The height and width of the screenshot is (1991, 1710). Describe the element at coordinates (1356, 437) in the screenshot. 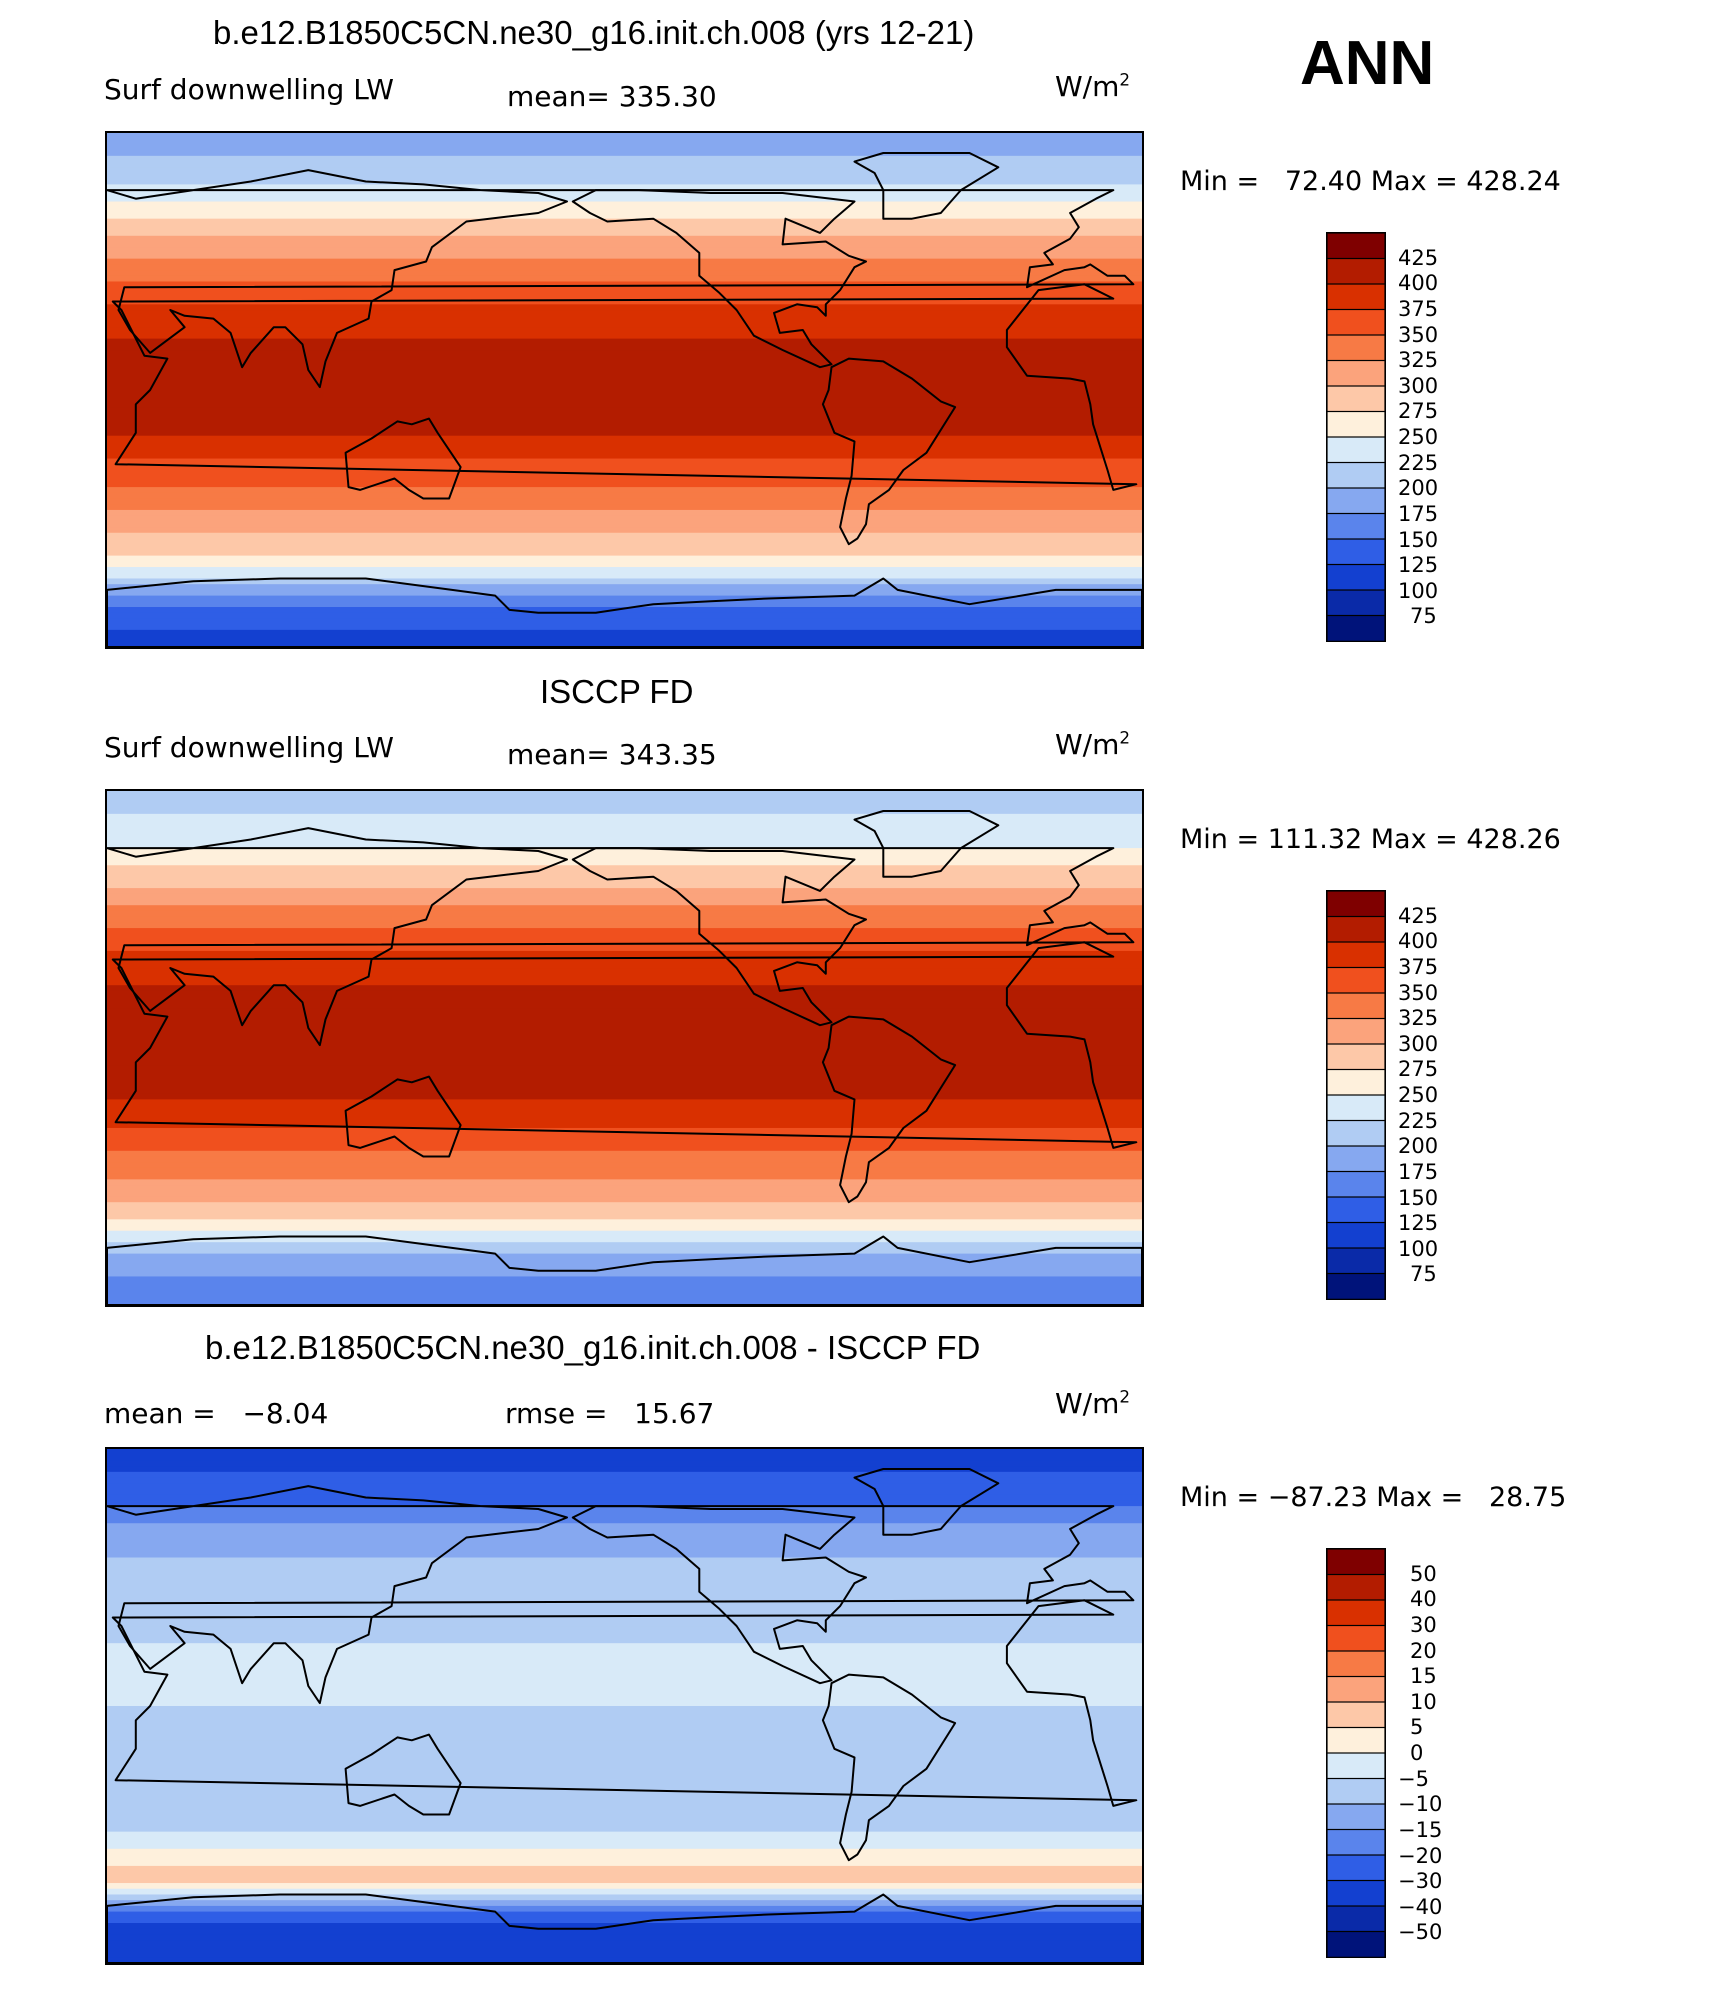

I see `panel1-colorbar` at that location.